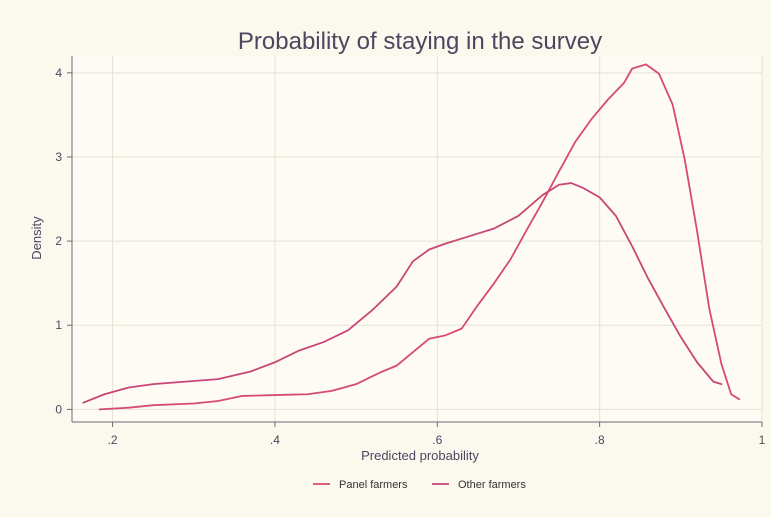 The height and width of the screenshot is (518, 771). I want to click on x-axis-title: Predicted probability, so click(420, 455).